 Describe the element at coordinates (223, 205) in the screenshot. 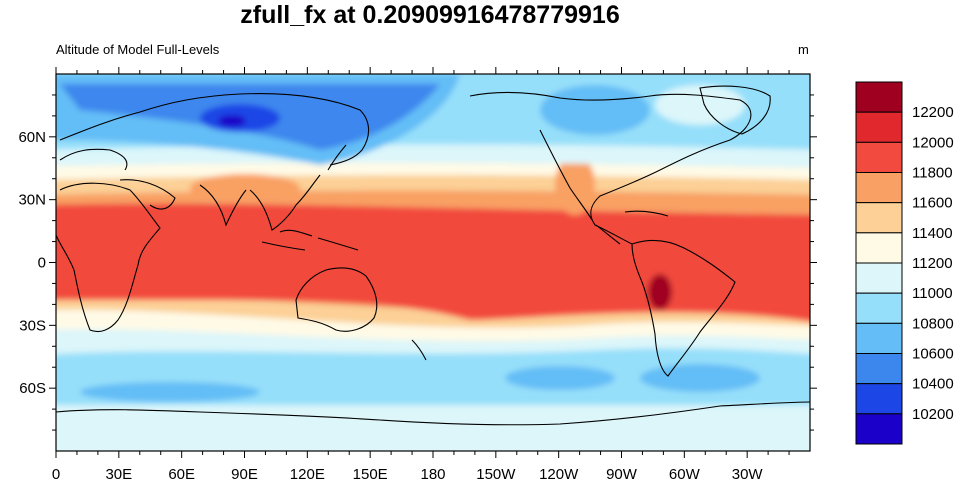

I see `coast-india` at that location.